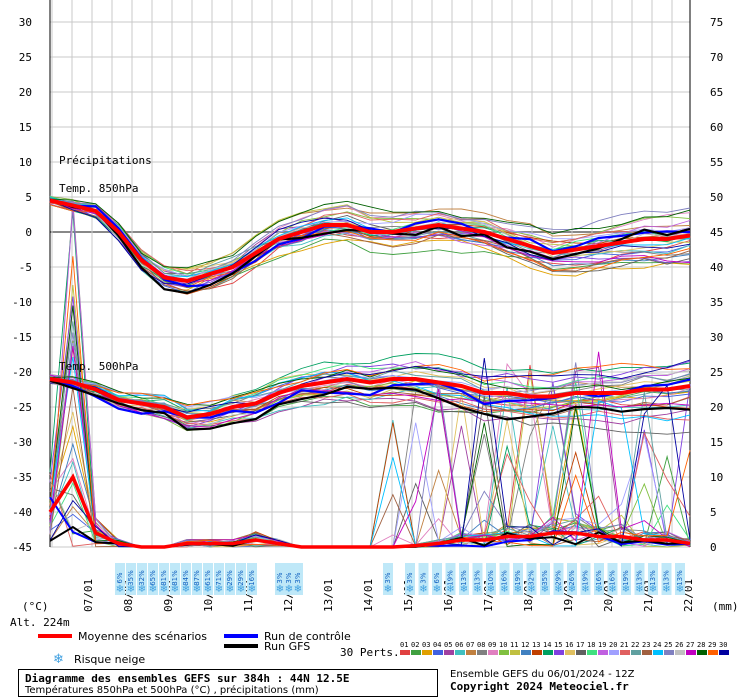 The height and width of the screenshot is (700, 740). Describe the element at coordinates (368, 595) in the screenshot. I see `date-tick-label: 14/01` at that location.